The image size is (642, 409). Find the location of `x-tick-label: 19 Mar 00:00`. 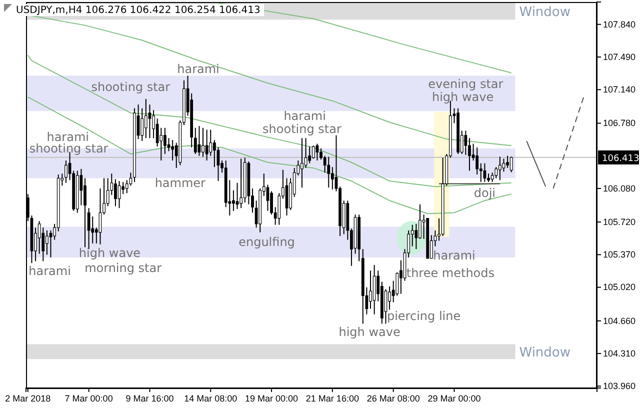

x-tick-label: 19 Mar 00:00 is located at coordinates (271, 398).